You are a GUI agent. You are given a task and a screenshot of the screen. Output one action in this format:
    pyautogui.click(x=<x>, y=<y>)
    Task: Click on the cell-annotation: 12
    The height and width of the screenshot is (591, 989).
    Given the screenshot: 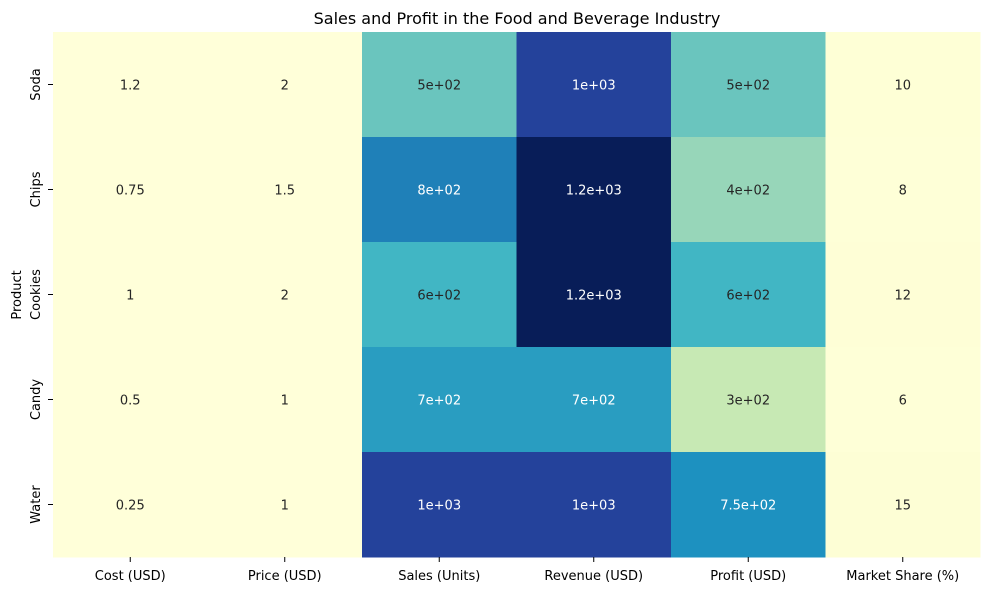 What is the action you would take?
    pyautogui.click(x=902, y=296)
    